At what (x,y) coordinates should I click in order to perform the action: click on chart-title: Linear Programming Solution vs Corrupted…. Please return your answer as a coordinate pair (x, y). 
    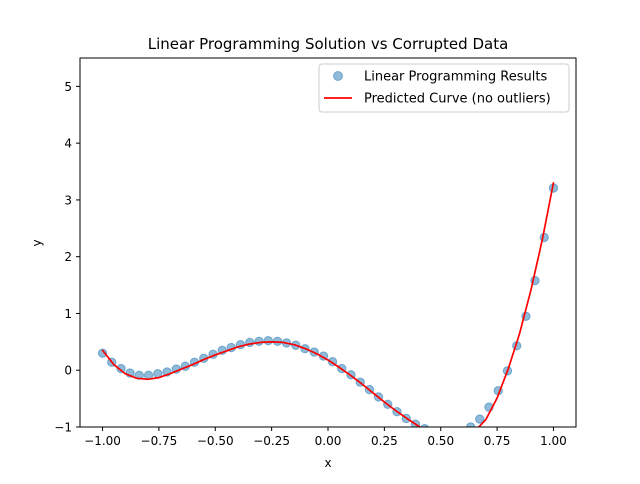
    Looking at the image, I should click on (328, 44).